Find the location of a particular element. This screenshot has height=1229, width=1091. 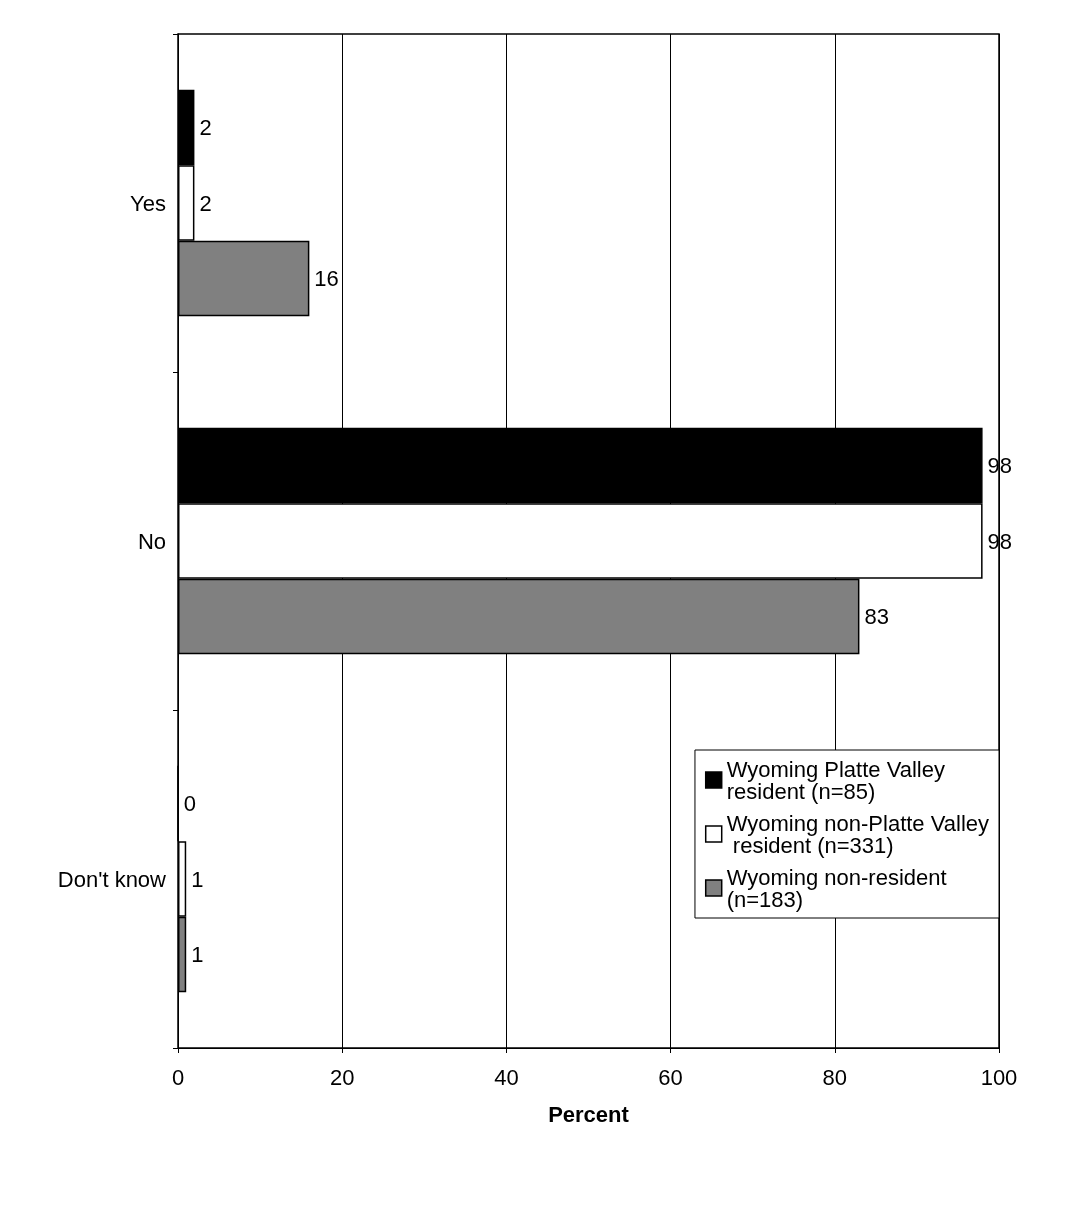

y-tick-label: No is located at coordinates (151, 541).